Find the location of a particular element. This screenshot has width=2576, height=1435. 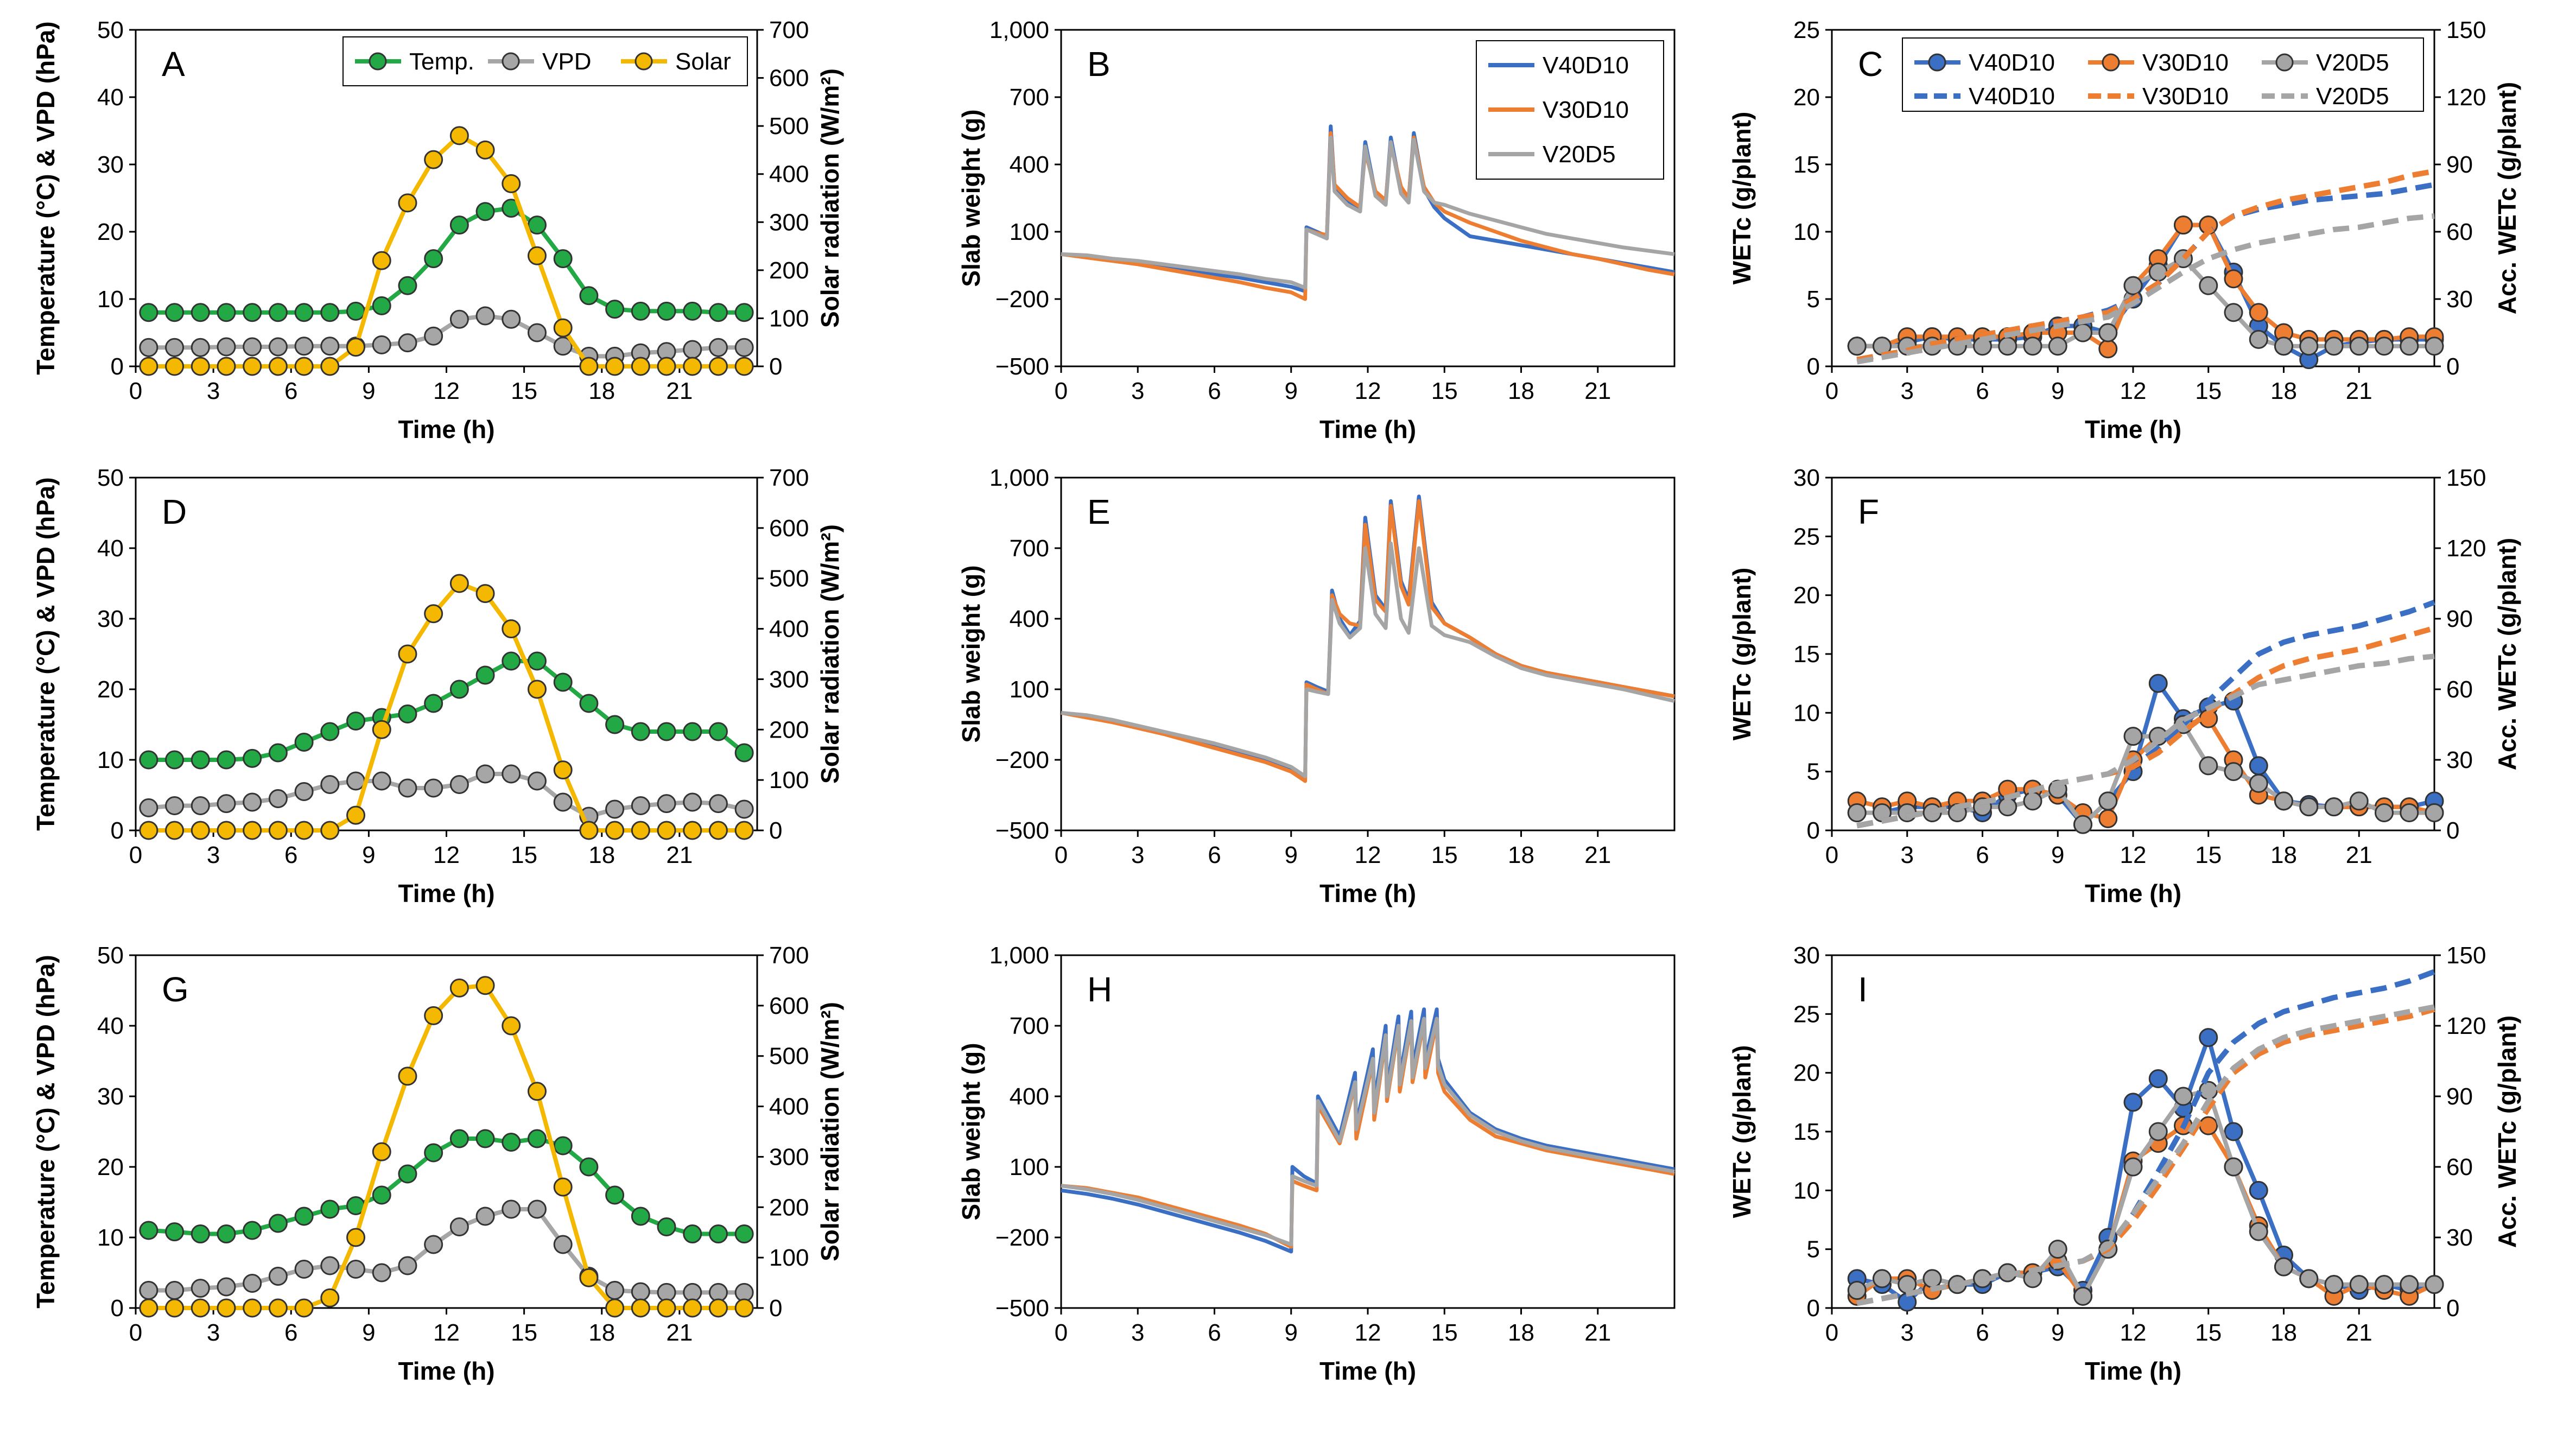

y-tick-label: −500 is located at coordinates (1022, 830).